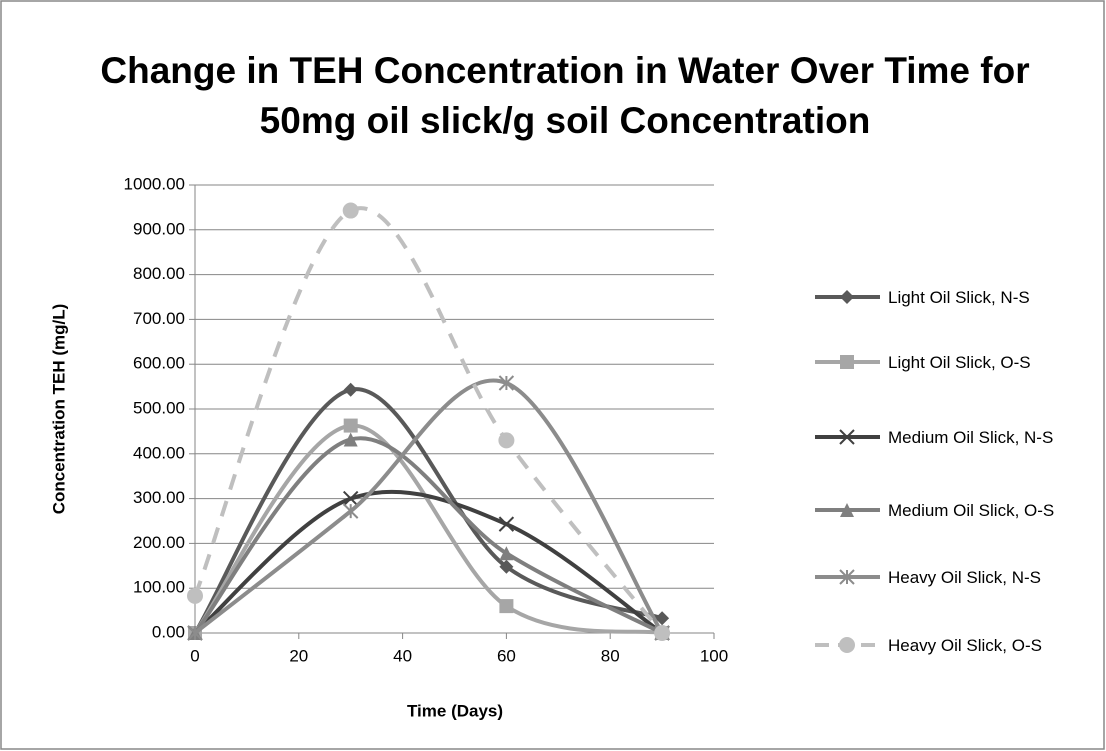  Describe the element at coordinates (959, 362) in the screenshot. I see `legend-label: Light Oil Slick, O-S` at that location.